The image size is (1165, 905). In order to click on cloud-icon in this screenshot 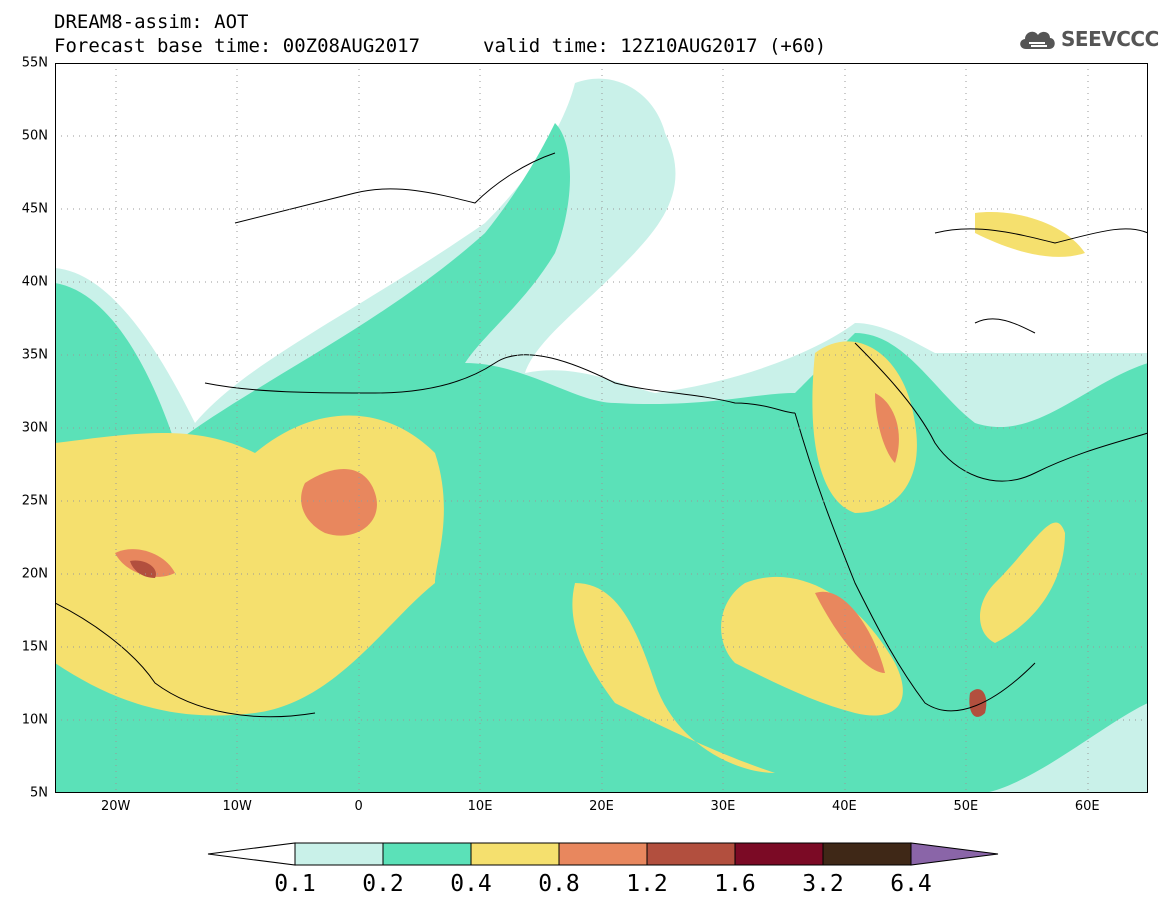, I will do `click(1037, 40)`.